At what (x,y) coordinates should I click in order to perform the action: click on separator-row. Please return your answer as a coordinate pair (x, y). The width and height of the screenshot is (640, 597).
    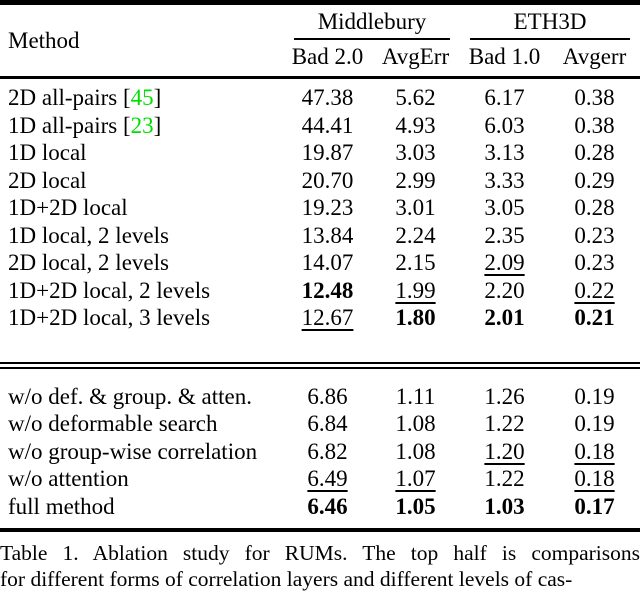
    Looking at the image, I should click on (320, 361).